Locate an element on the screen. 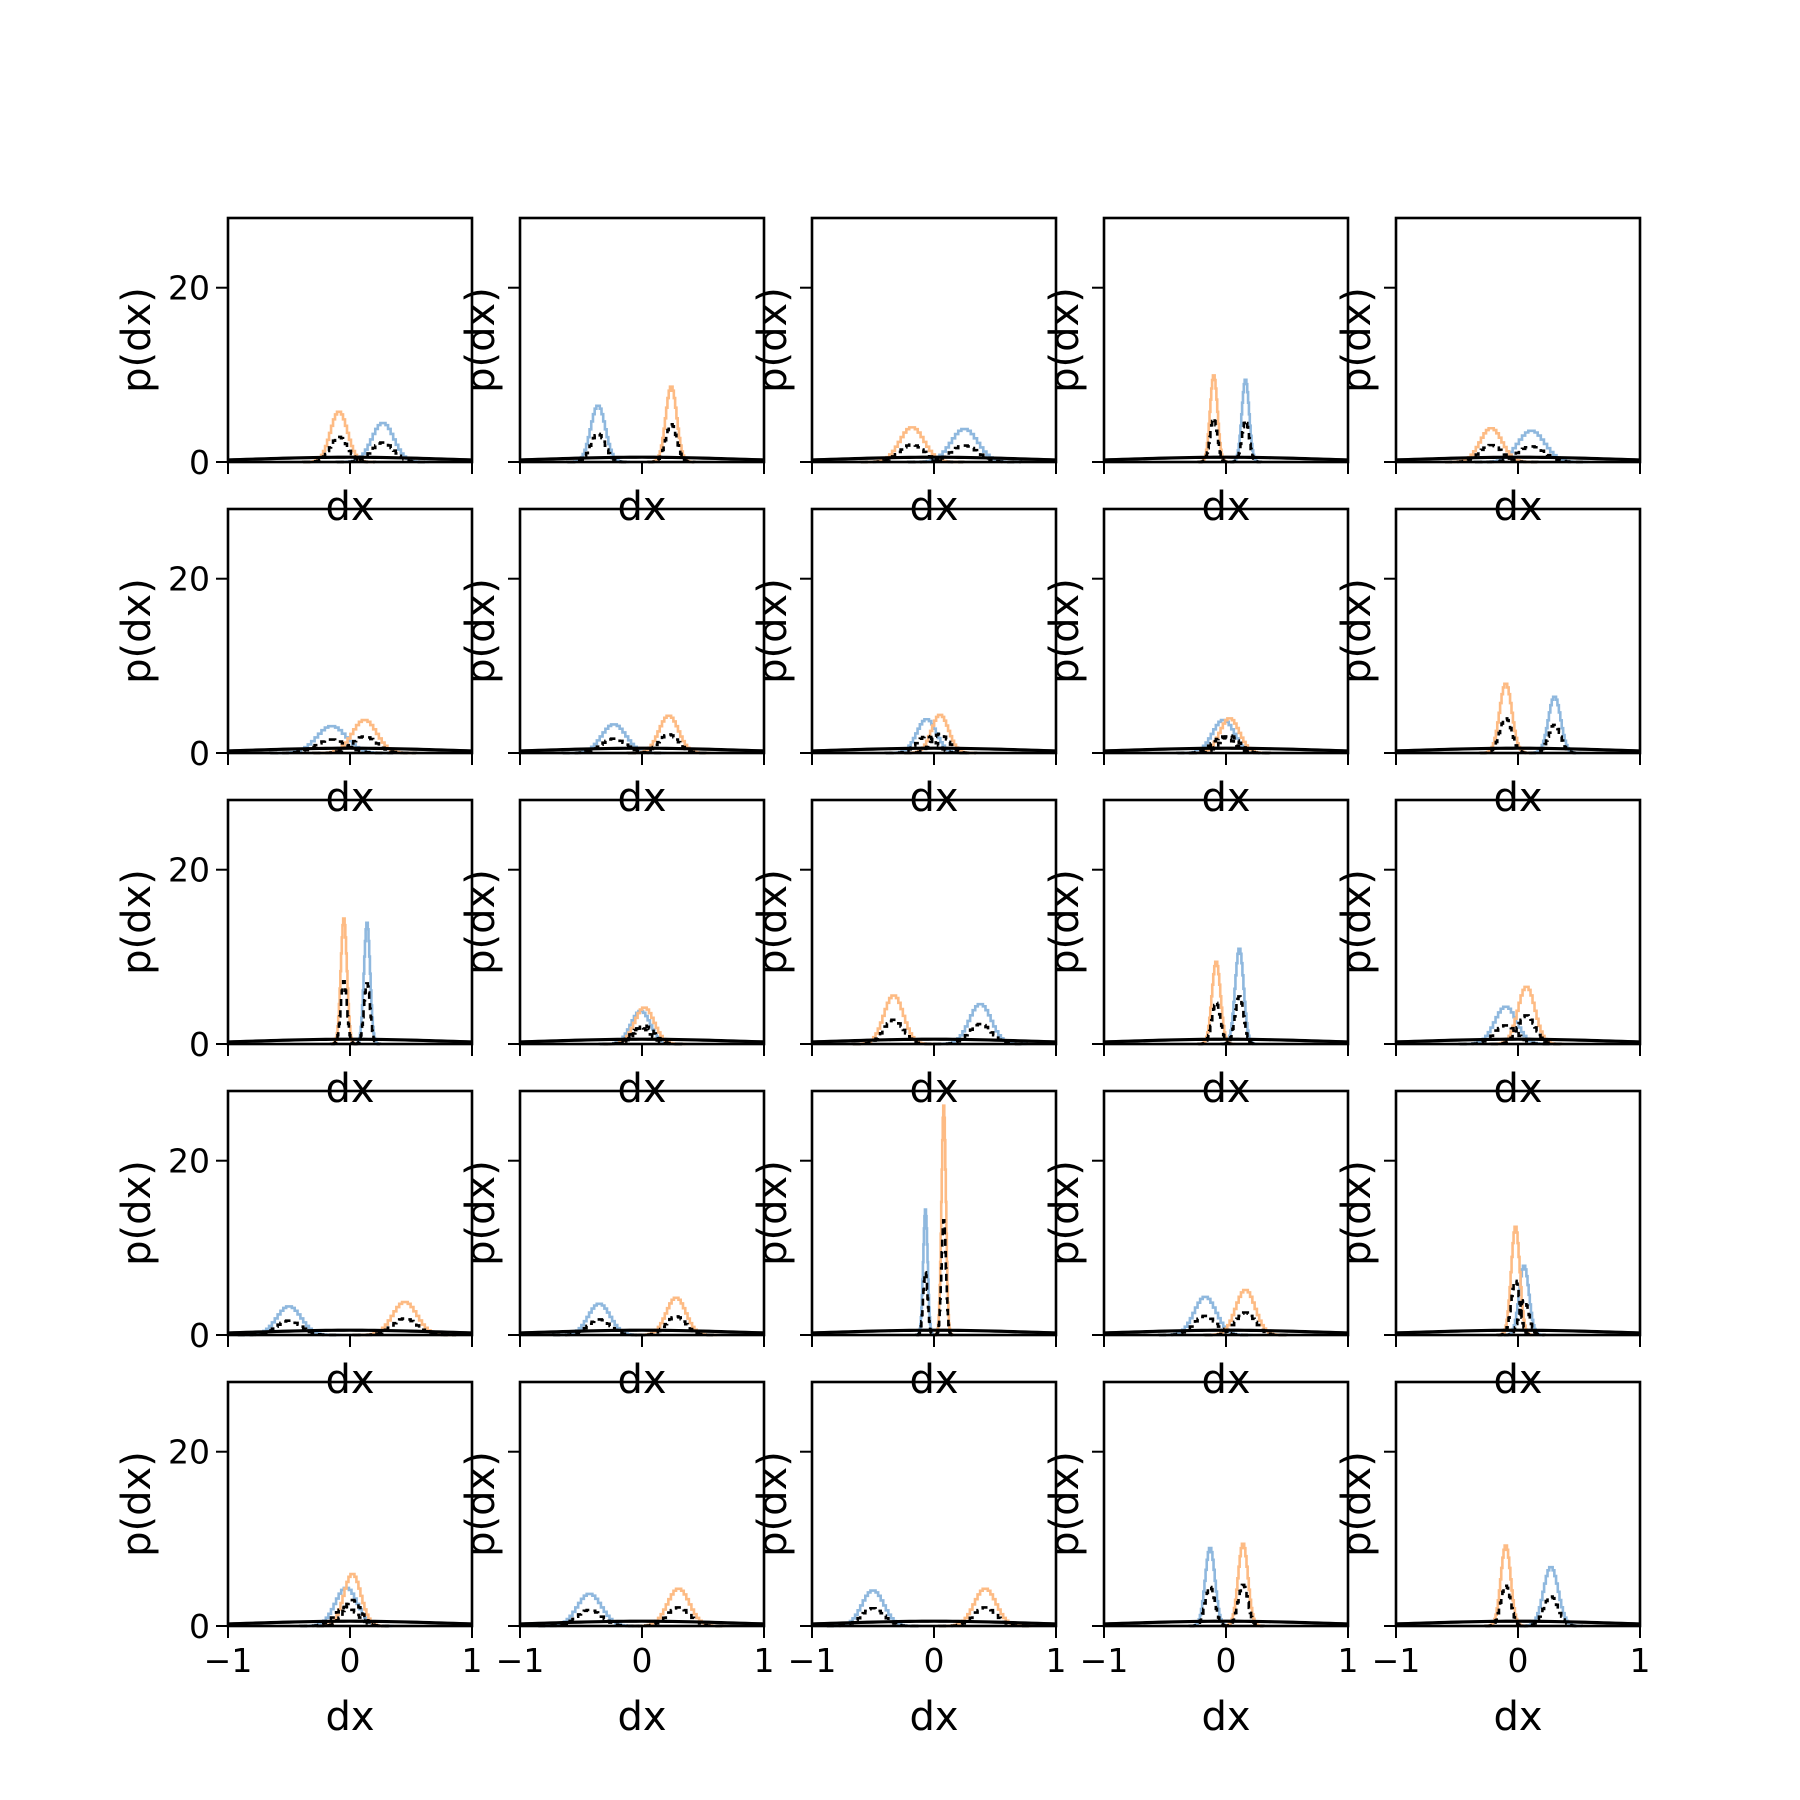  panel-3-0: 0 20 dx p(dx) is located at coordinates (294, 1246).